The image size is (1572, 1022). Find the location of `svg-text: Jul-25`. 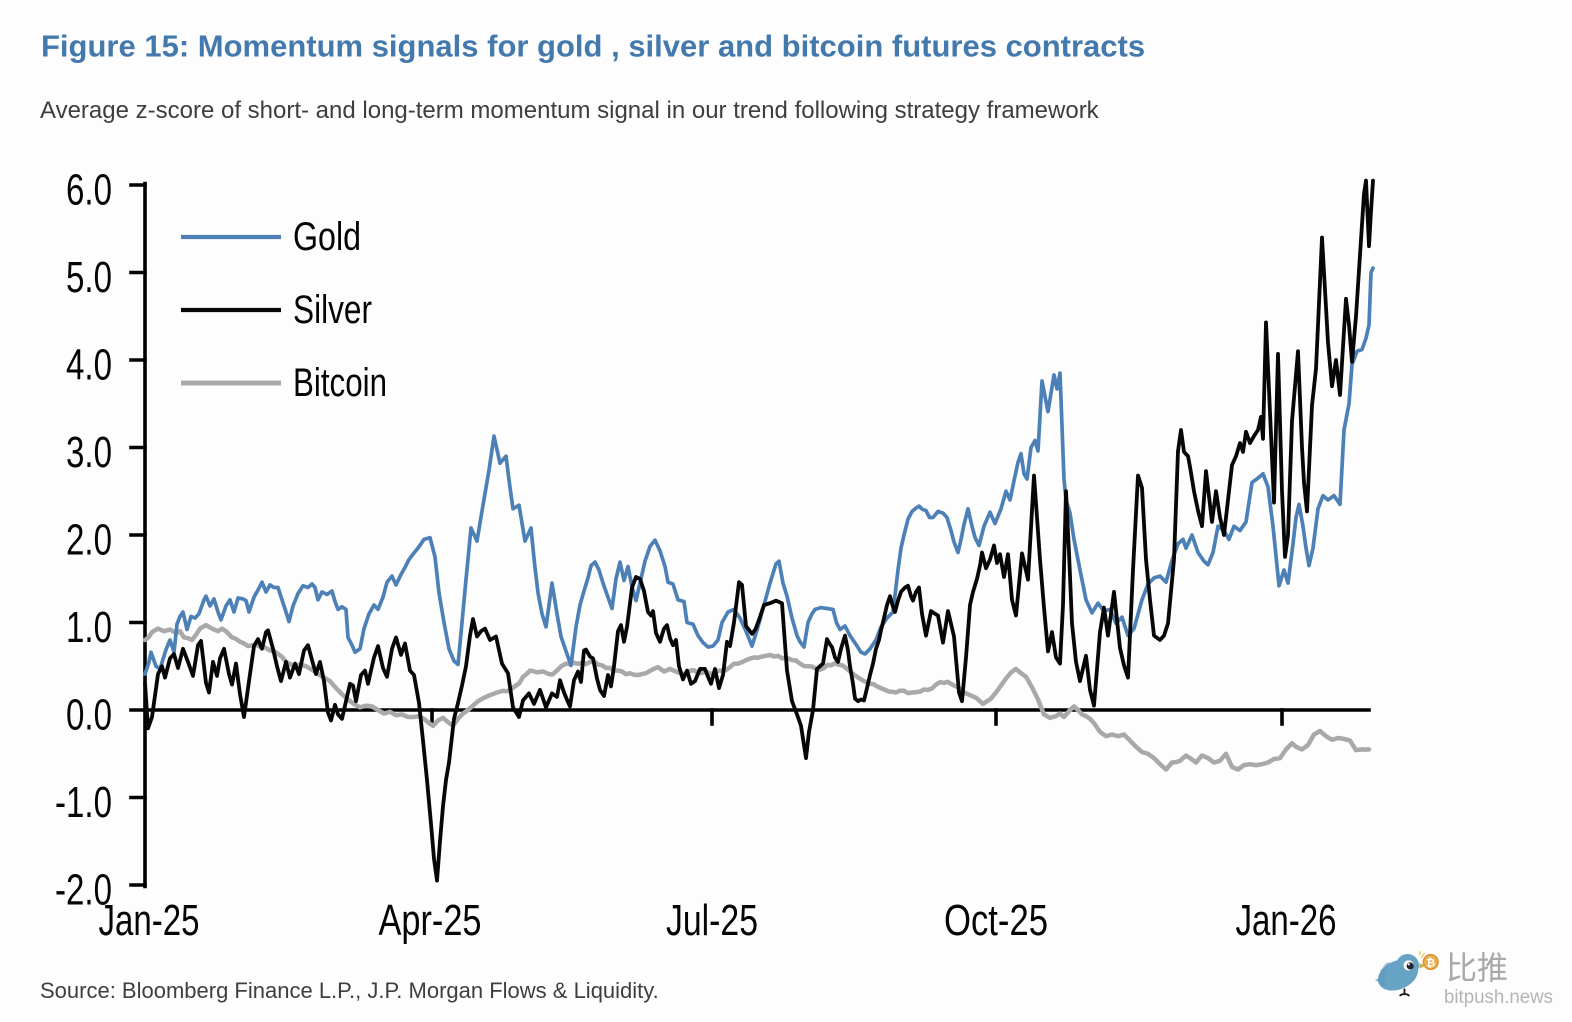

svg-text: Jul-25 is located at coordinates (712, 920).